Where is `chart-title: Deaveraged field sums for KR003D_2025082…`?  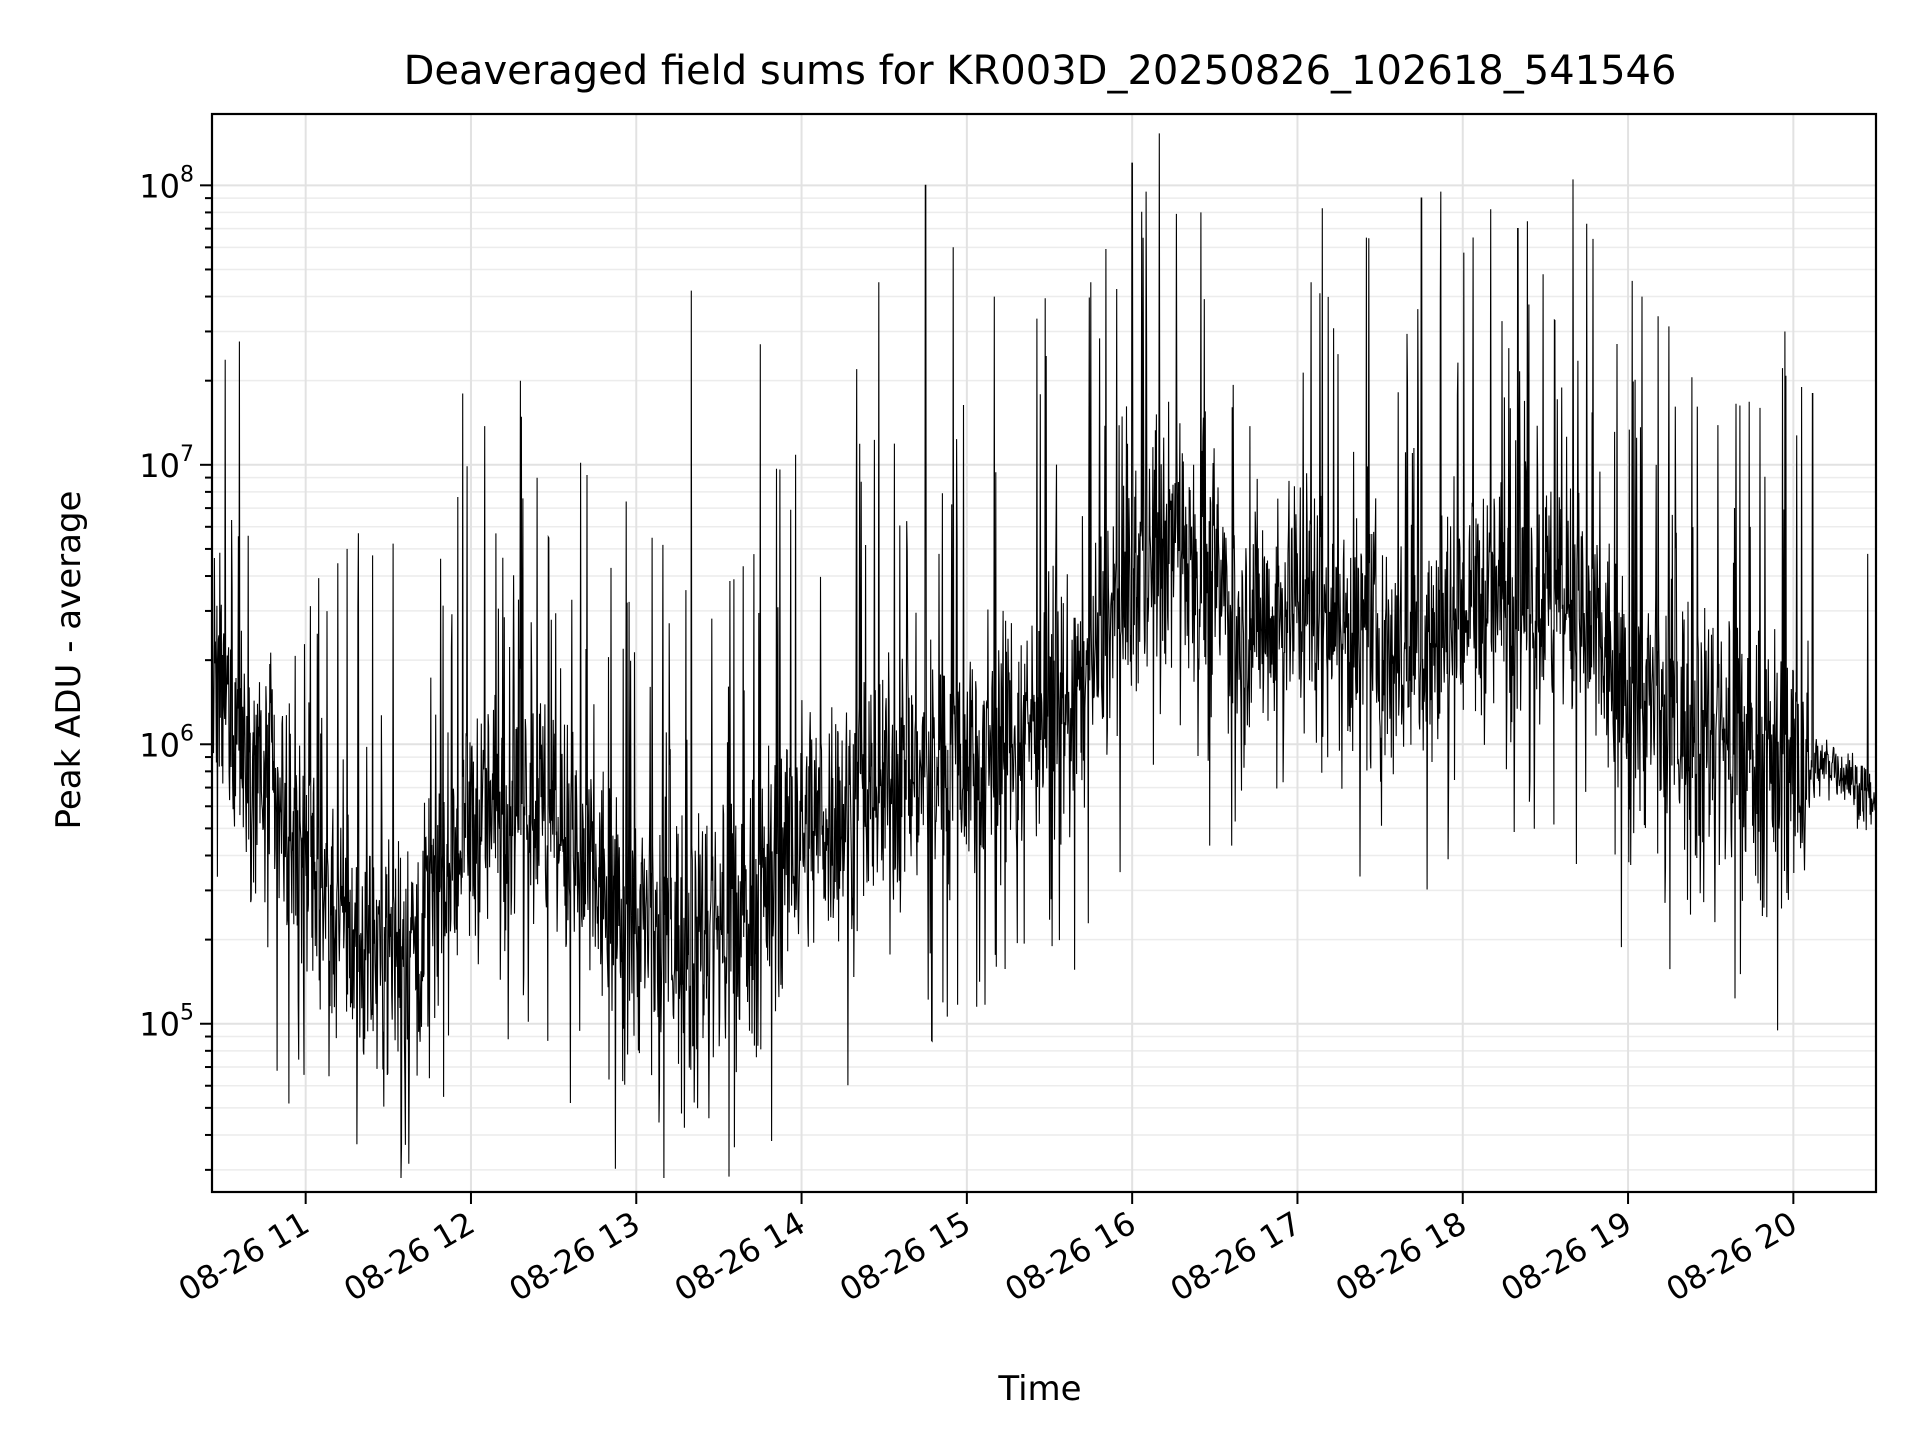 chart-title: Deaveraged field sums for KR003D_2025082… is located at coordinates (1040, 71).